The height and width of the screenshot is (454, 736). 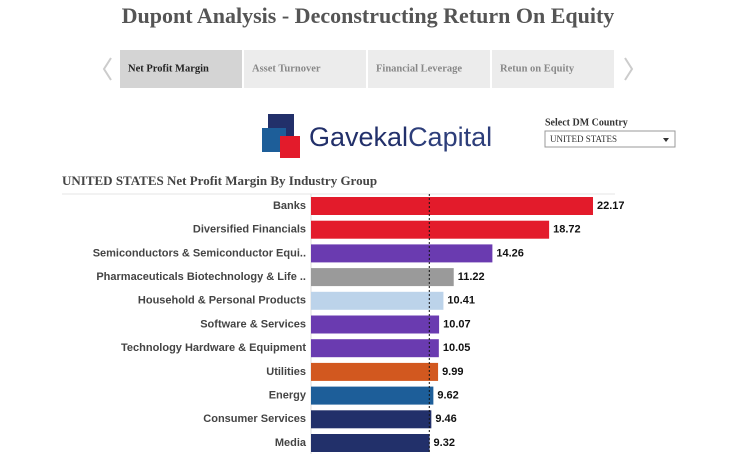 What do you see at coordinates (444, 443) in the screenshot?
I see `value-label: 9.32` at bounding box center [444, 443].